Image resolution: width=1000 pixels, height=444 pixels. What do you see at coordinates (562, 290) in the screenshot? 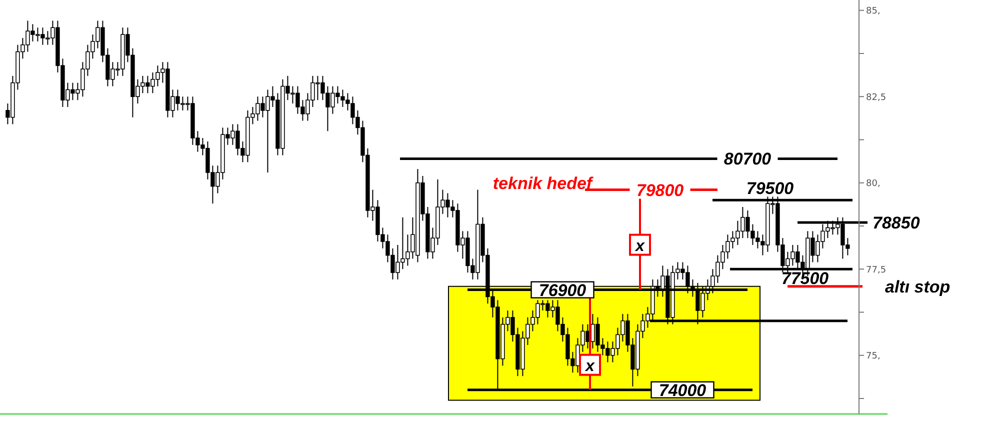
I see `ref-line-label: 76900` at bounding box center [562, 290].